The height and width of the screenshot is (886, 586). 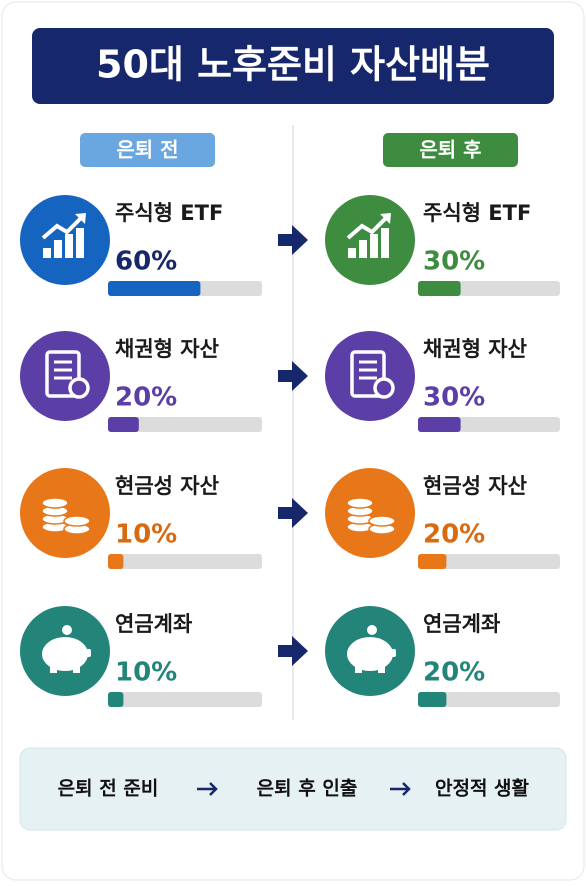 I want to click on column-header: 은퇴 전, so click(x=147, y=150).